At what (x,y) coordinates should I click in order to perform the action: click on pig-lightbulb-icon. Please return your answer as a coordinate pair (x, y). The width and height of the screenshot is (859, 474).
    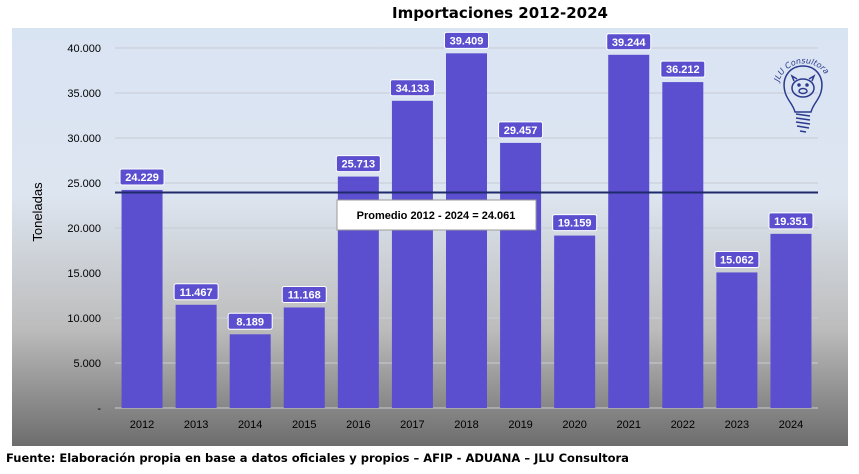
    Looking at the image, I should click on (803, 99).